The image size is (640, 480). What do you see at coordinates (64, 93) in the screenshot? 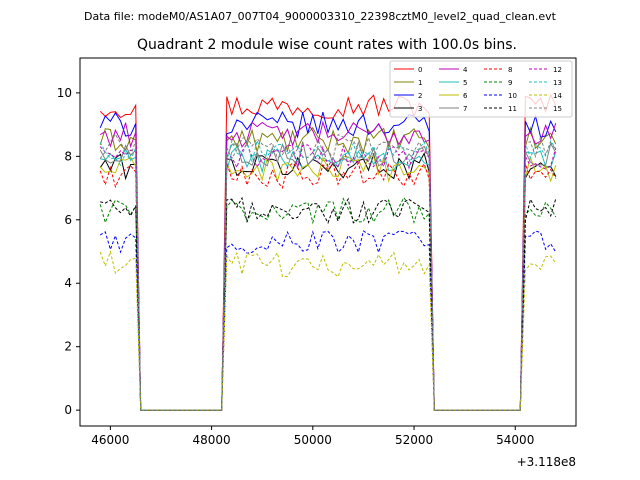
I see `y-tick-label: 10` at bounding box center [64, 93].